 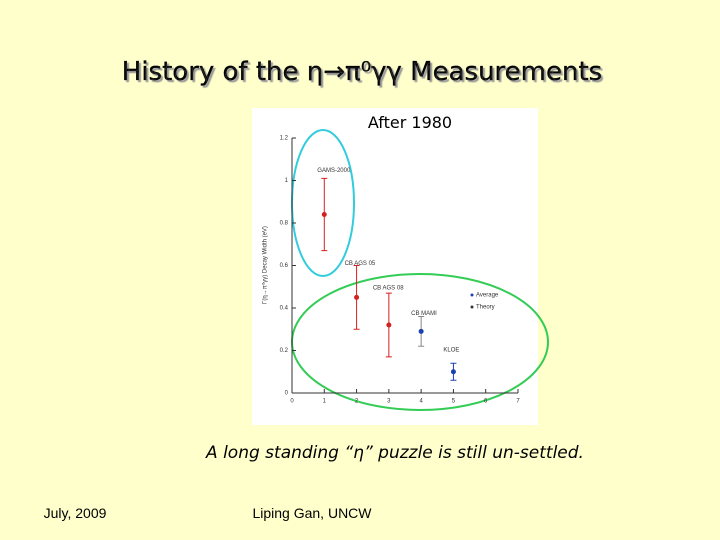 What do you see at coordinates (487, 296) in the screenshot?
I see `legend-label: Average` at bounding box center [487, 296].